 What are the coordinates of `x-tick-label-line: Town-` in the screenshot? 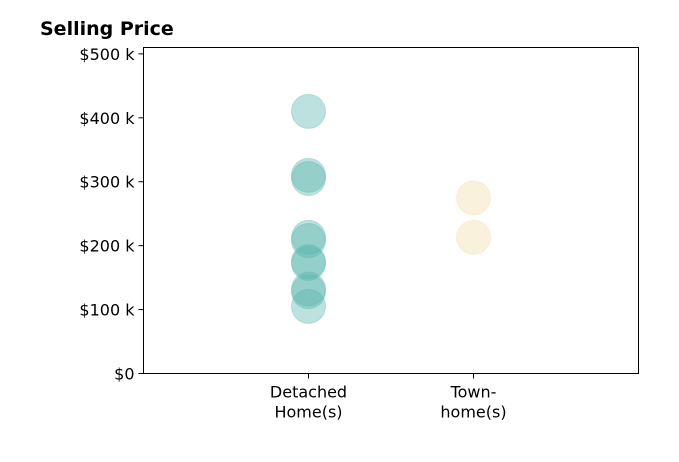 It's located at (473, 392).